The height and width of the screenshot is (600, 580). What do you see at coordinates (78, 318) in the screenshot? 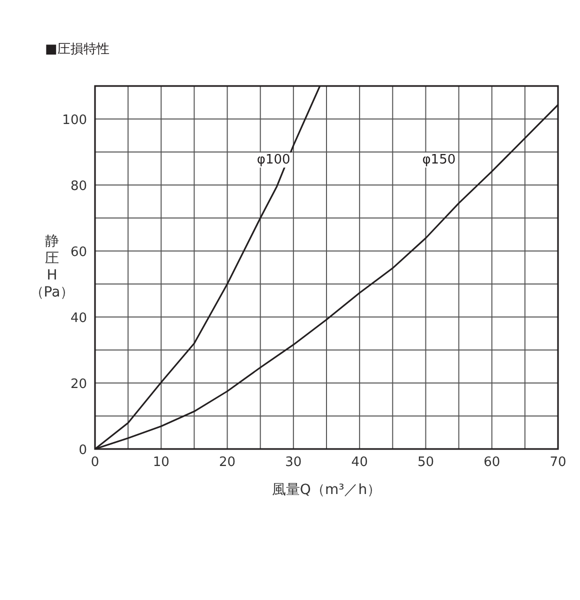
I see `y-tick-label: 40` at bounding box center [78, 318].